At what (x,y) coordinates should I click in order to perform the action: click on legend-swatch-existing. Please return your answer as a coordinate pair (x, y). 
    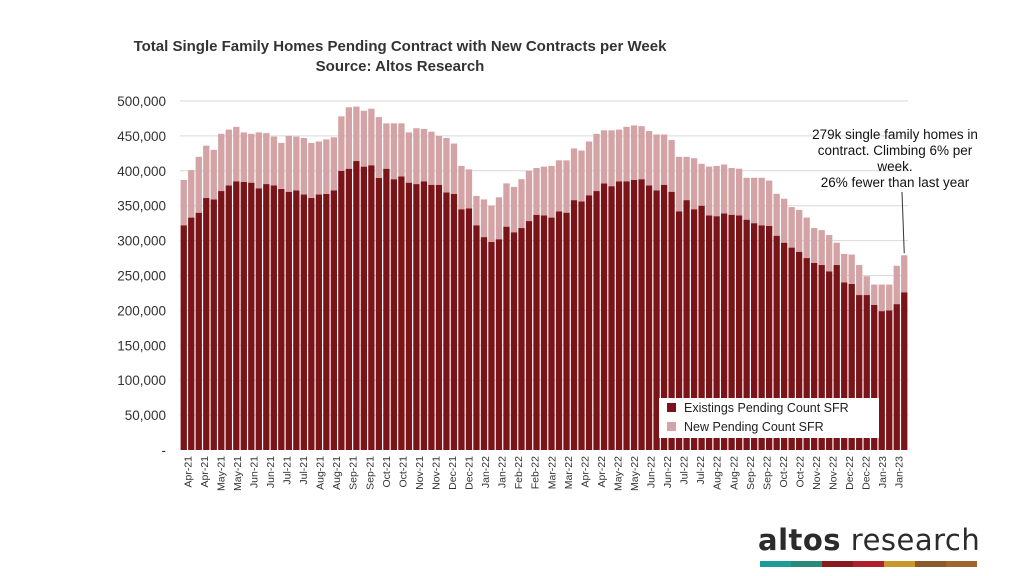
    Looking at the image, I should click on (671, 407).